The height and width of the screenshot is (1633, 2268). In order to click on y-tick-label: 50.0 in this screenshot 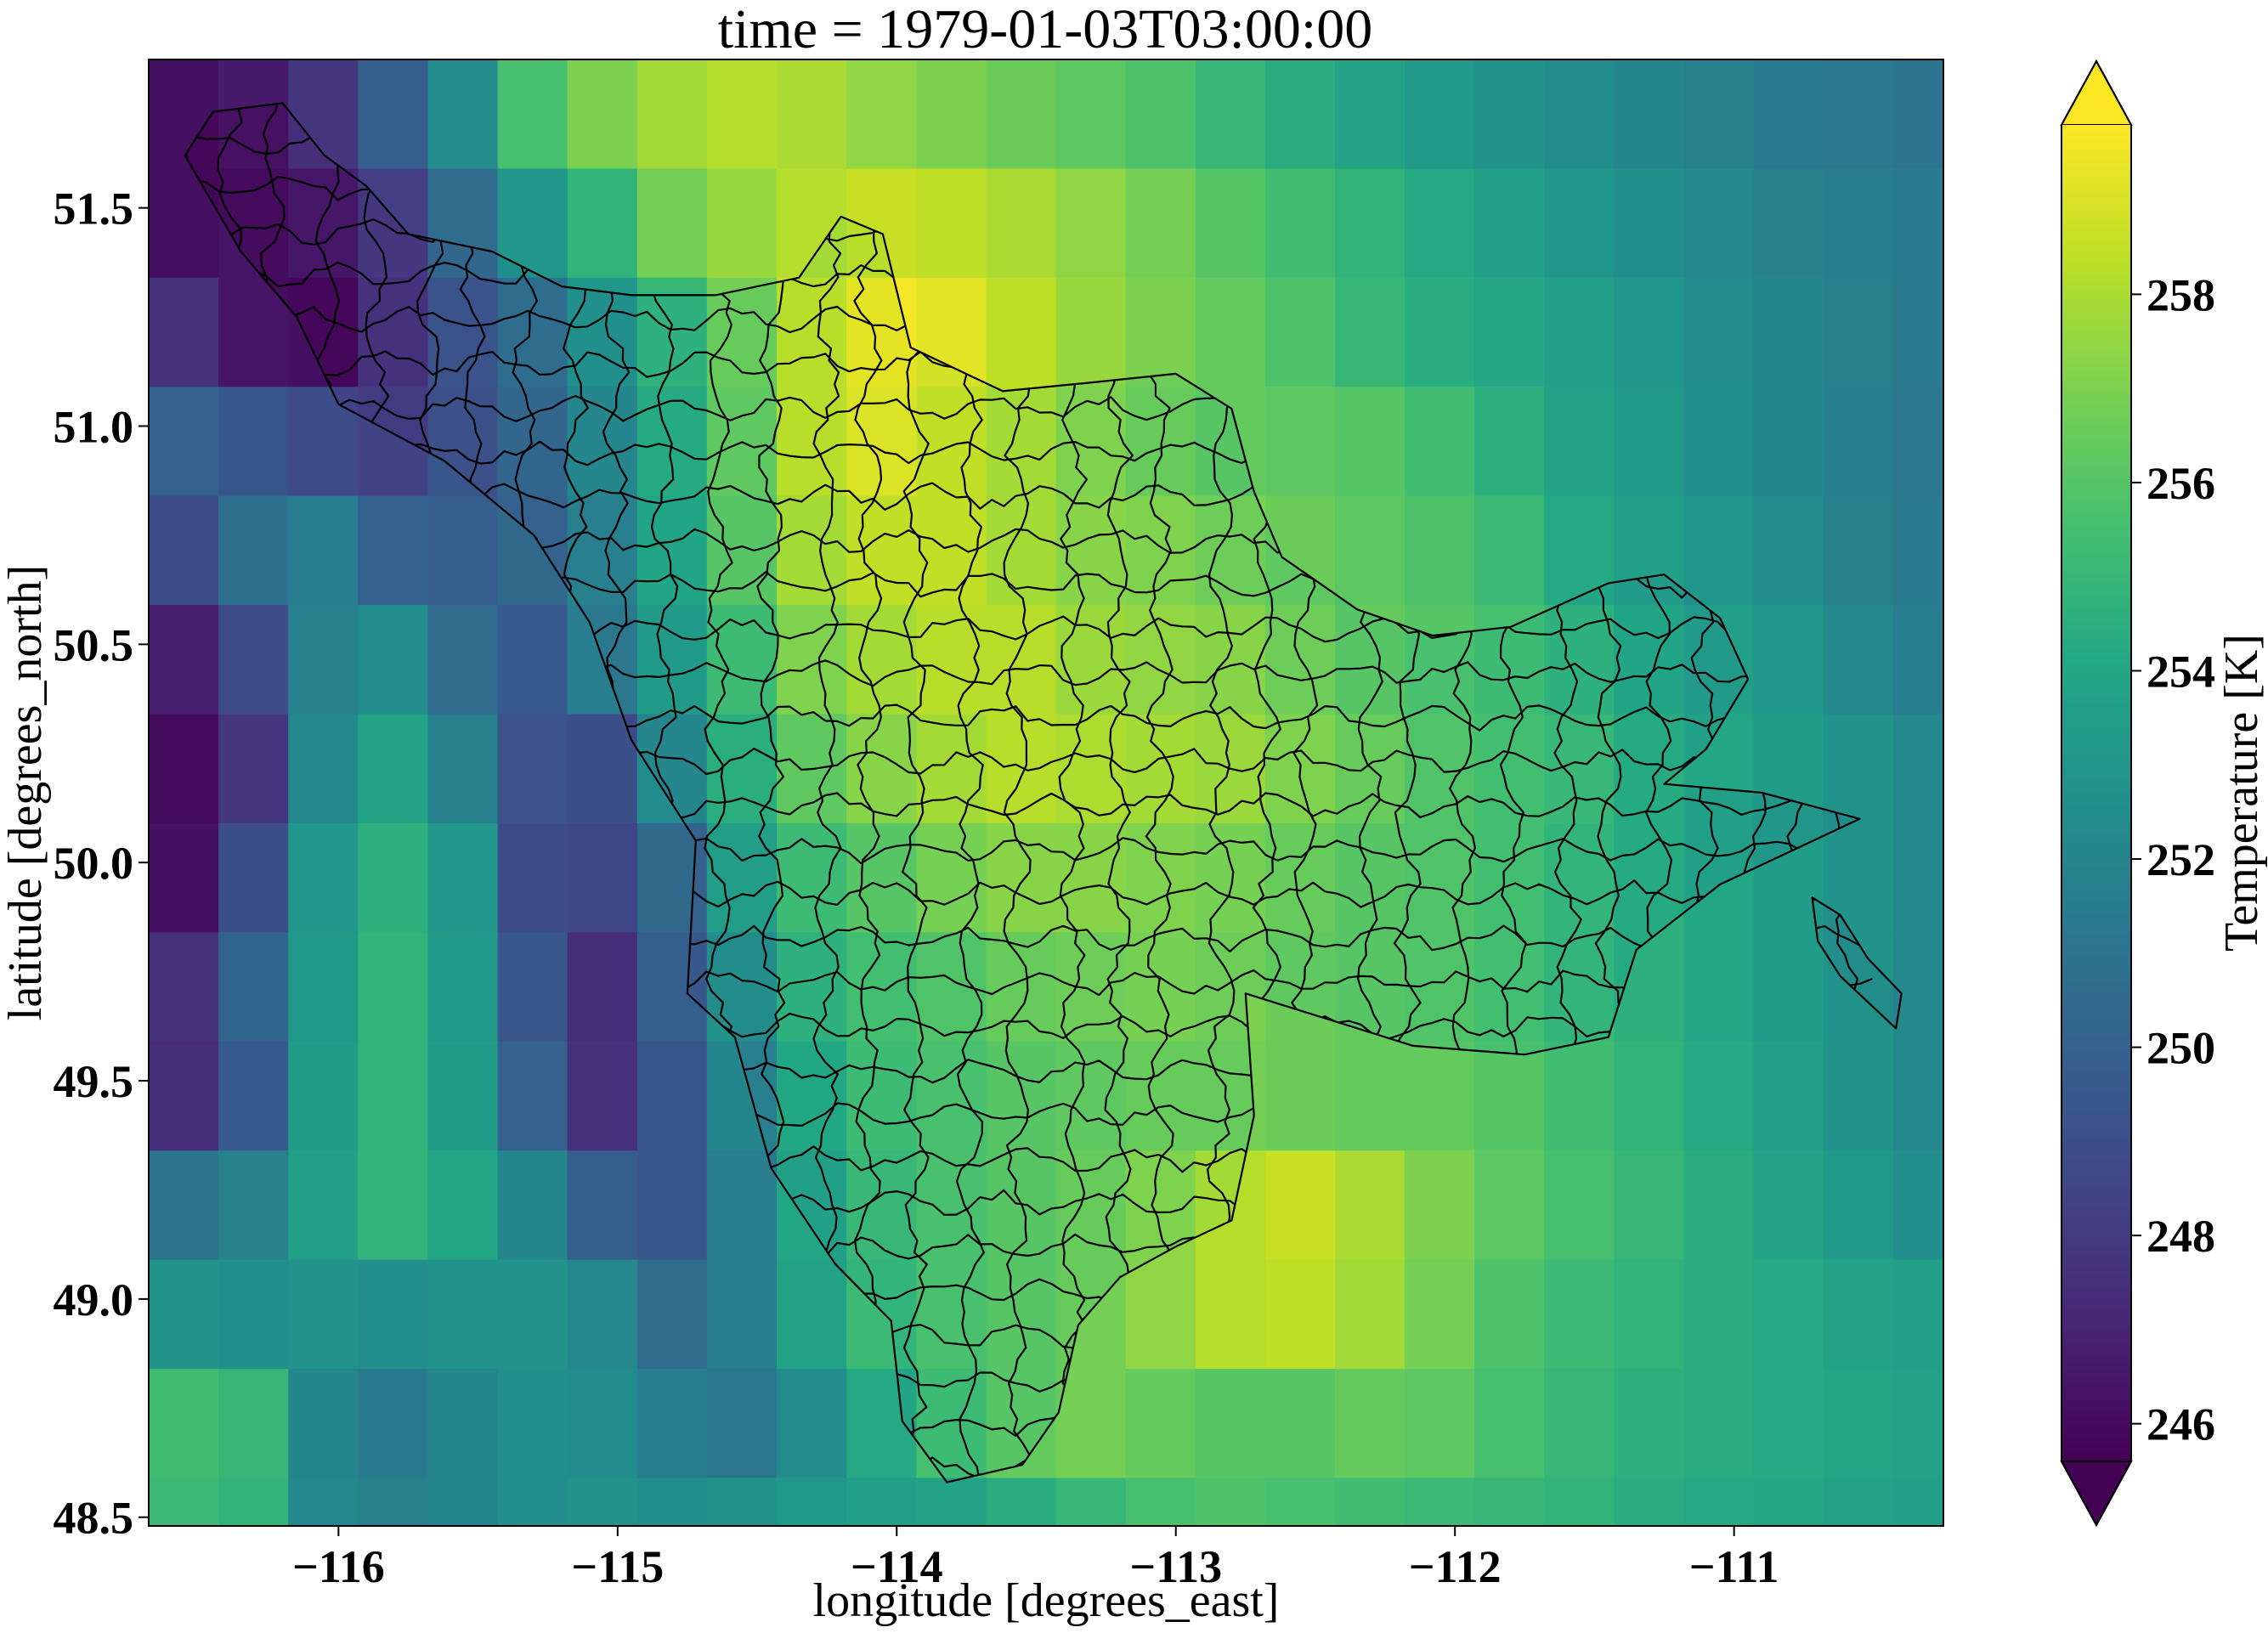, I will do `click(94, 864)`.